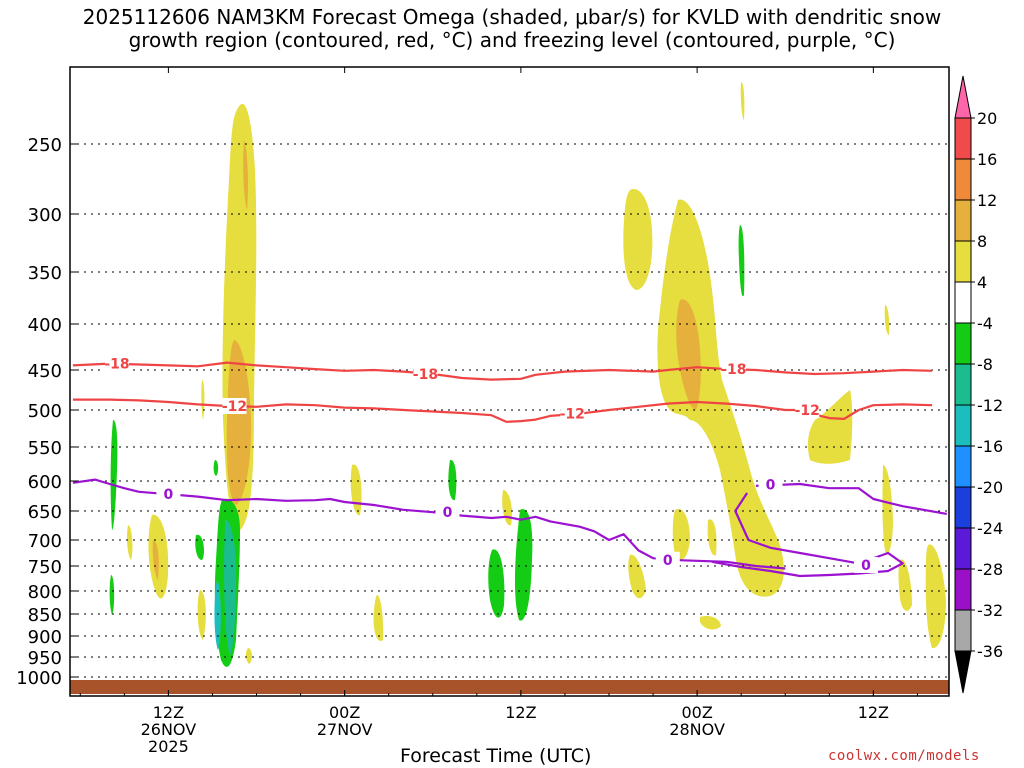 The image size is (1024, 768). What do you see at coordinates (982, 241) in the screenshot?
I see `colorbar-label: 8` at bounding box center [982, 241].